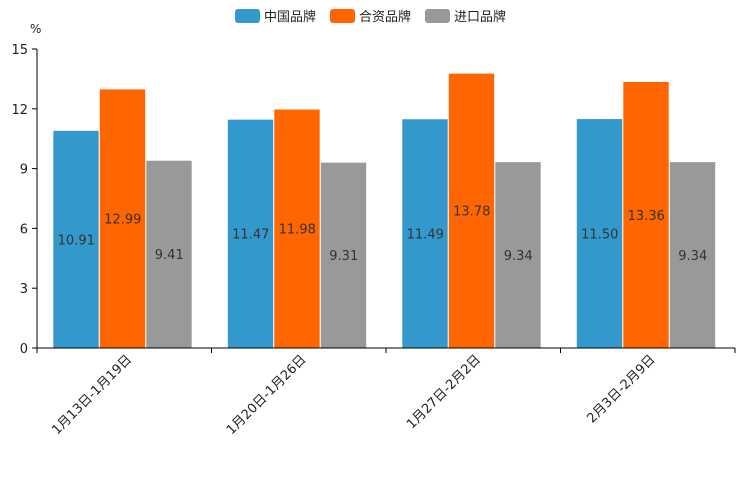  I want to click on legend-label-1: 中国品牌, so click(290, 17).